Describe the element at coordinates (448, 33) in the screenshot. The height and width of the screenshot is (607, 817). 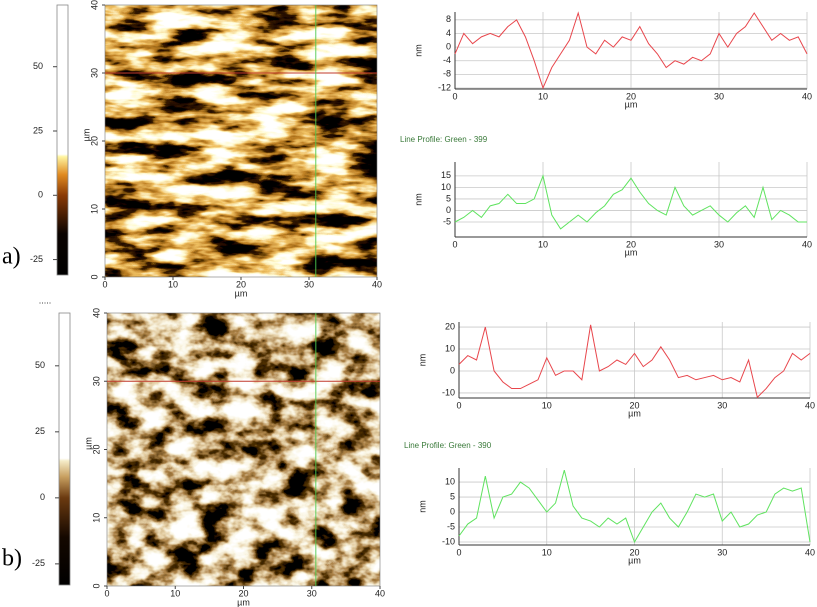
I see `y-tick-label: 4` at that location.